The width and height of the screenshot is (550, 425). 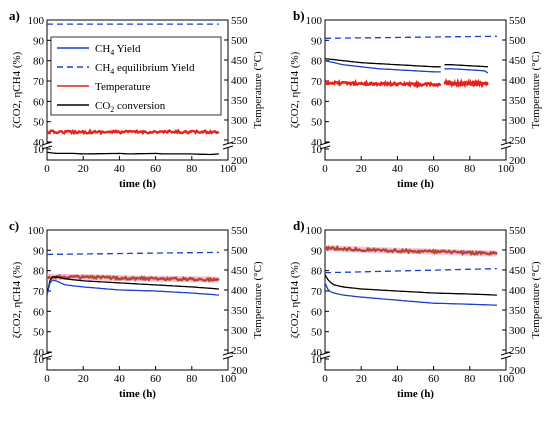 I want to click on series-line-ch4-yield, so click(x=410, y=294).